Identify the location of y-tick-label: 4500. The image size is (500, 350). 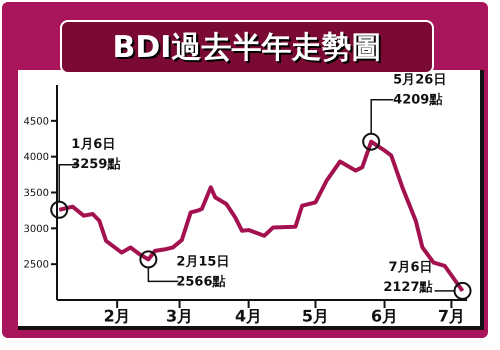
(36, 122).